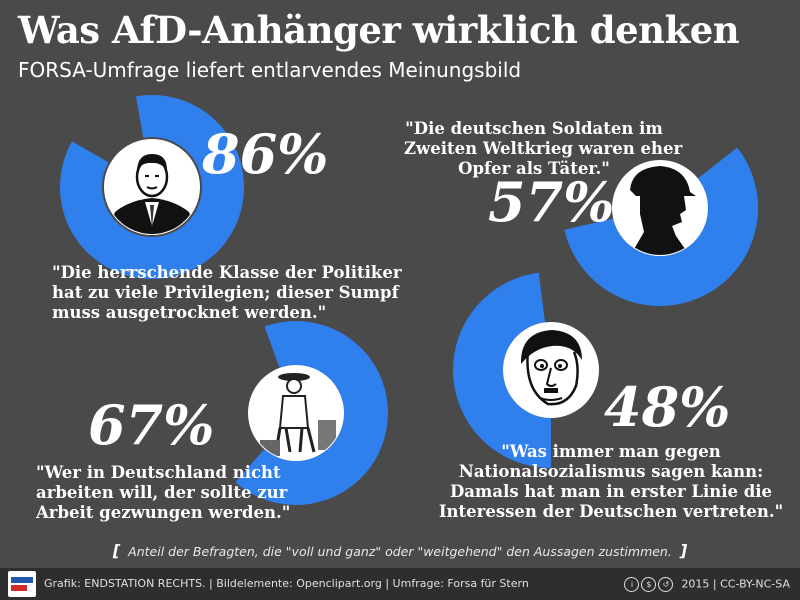 This screenshot has height=600, width=800. I want to click on quote-line: arbeiten will, der sollte zur, so click(162, 492).